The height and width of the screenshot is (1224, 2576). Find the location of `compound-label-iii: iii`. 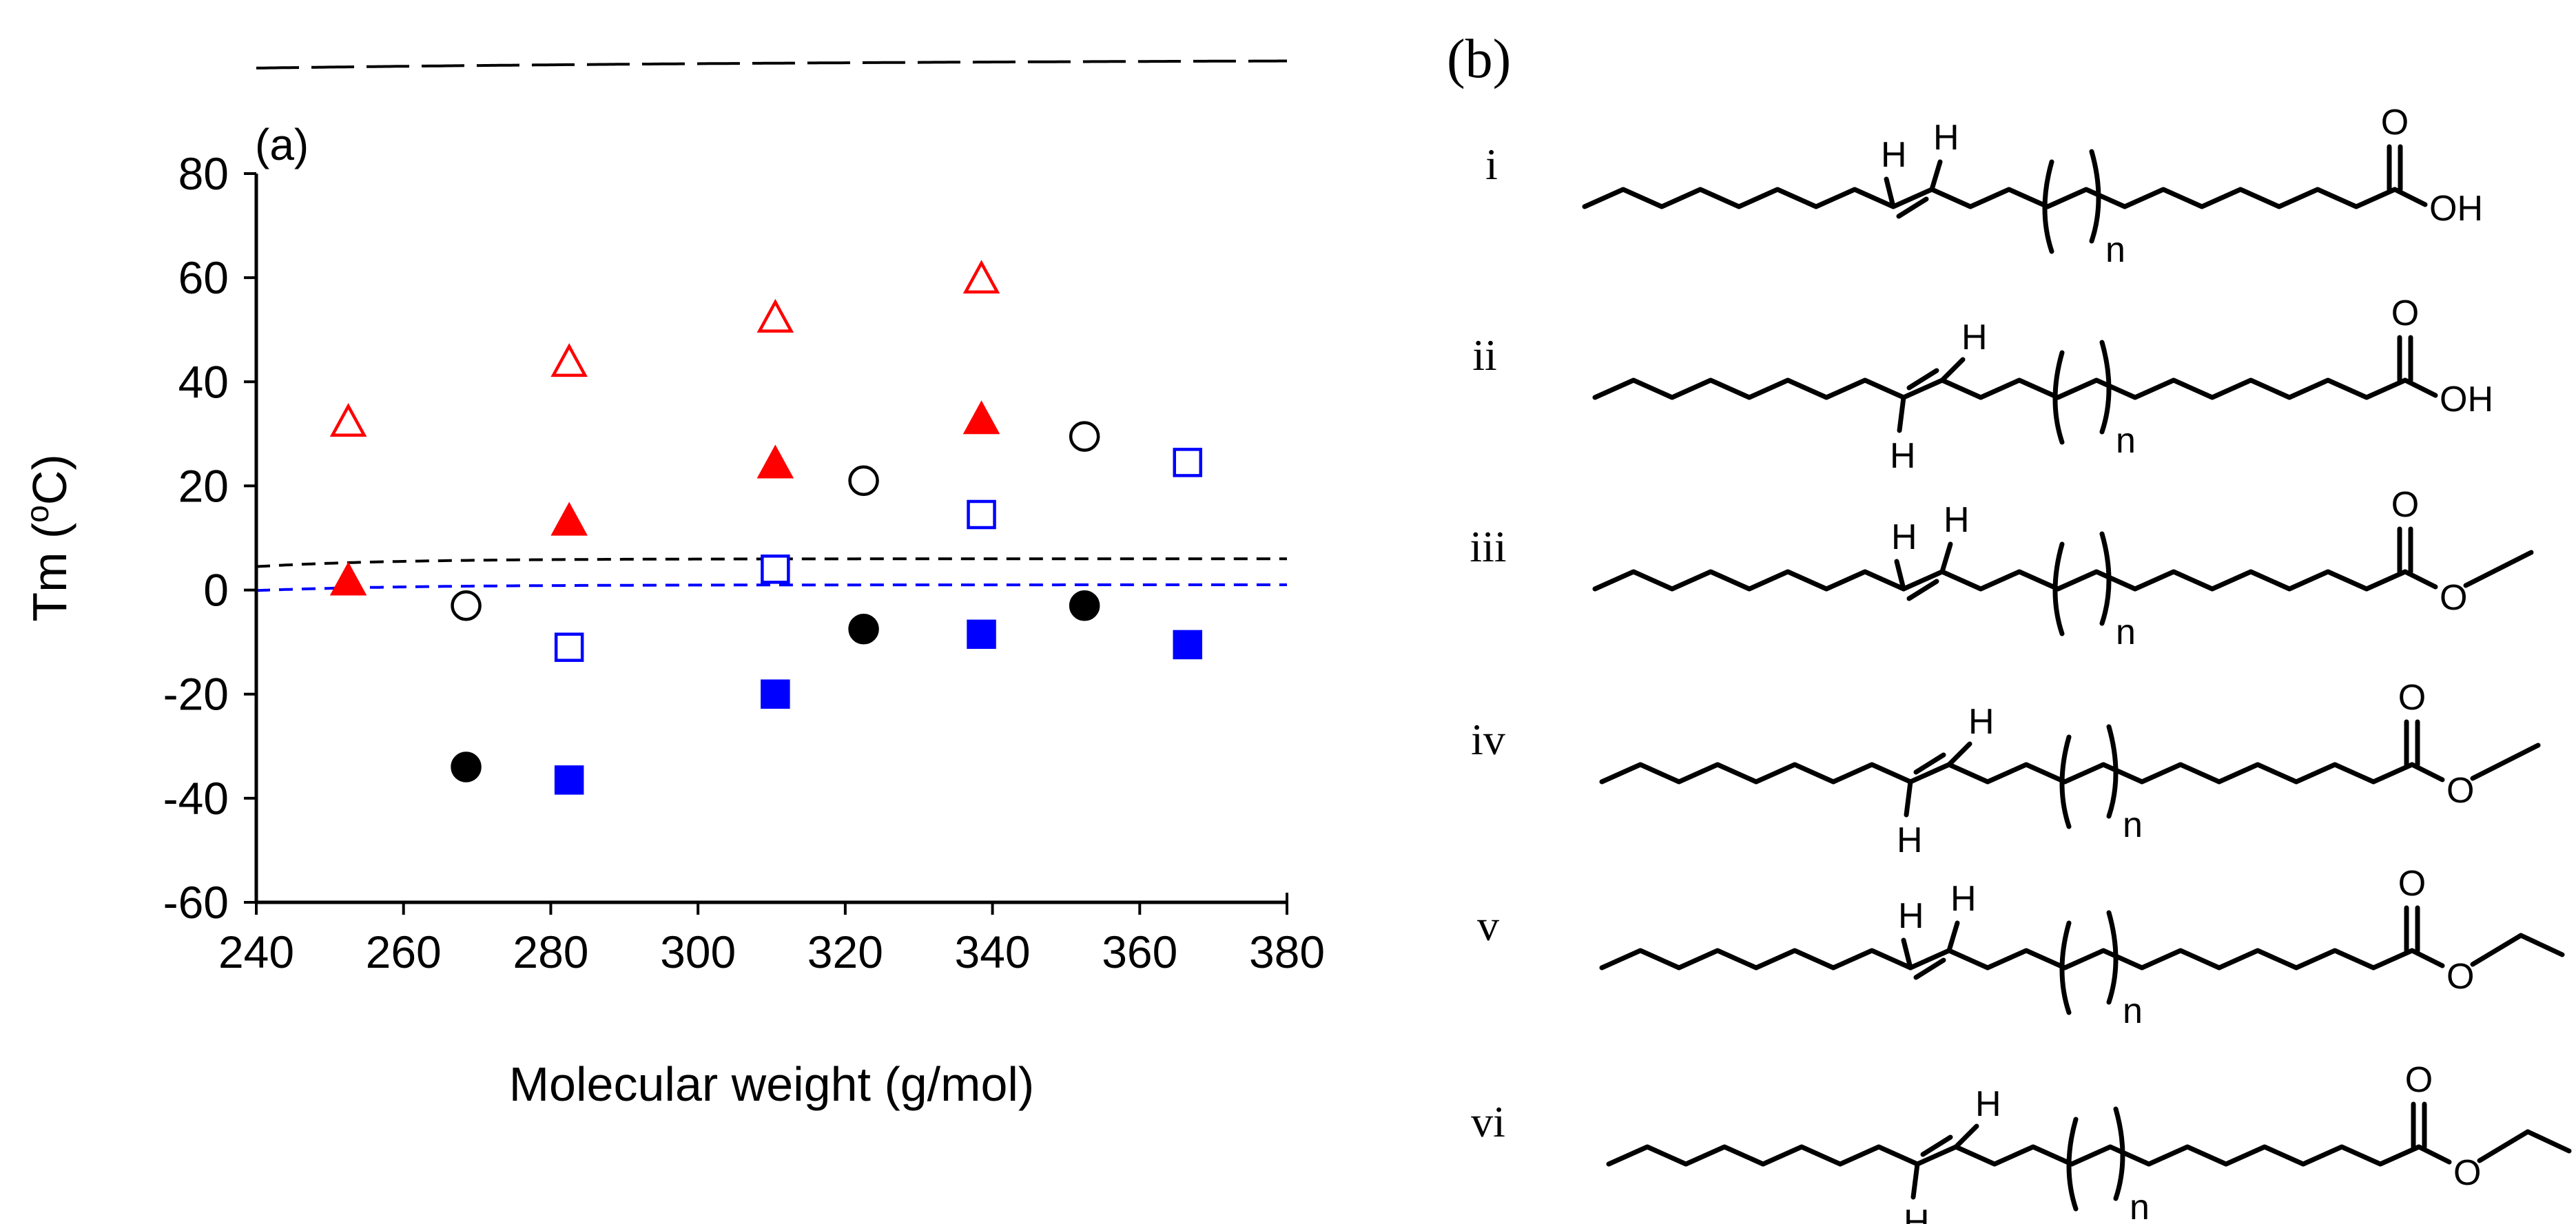

compound-label-iii: iii is located at coordinates (1488, 546).